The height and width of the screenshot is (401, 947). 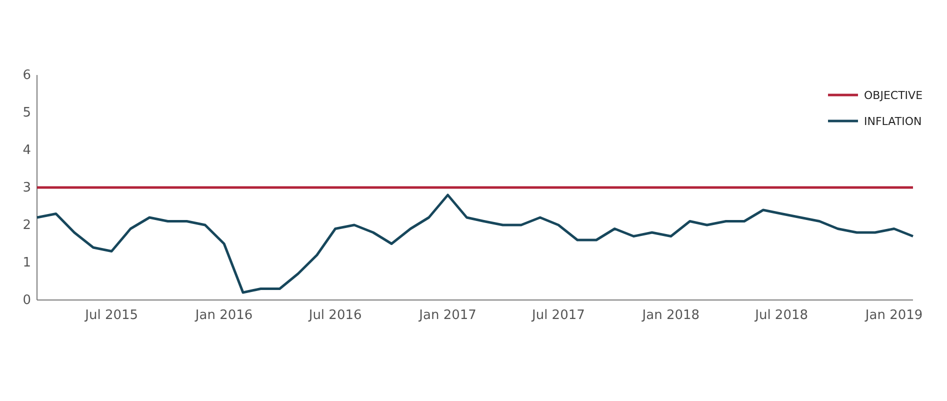 What do you see at coordinates (223, 316) in the screenshot?
I see `x-tick-label: Jan 2016` at bounding box center [223, 316].